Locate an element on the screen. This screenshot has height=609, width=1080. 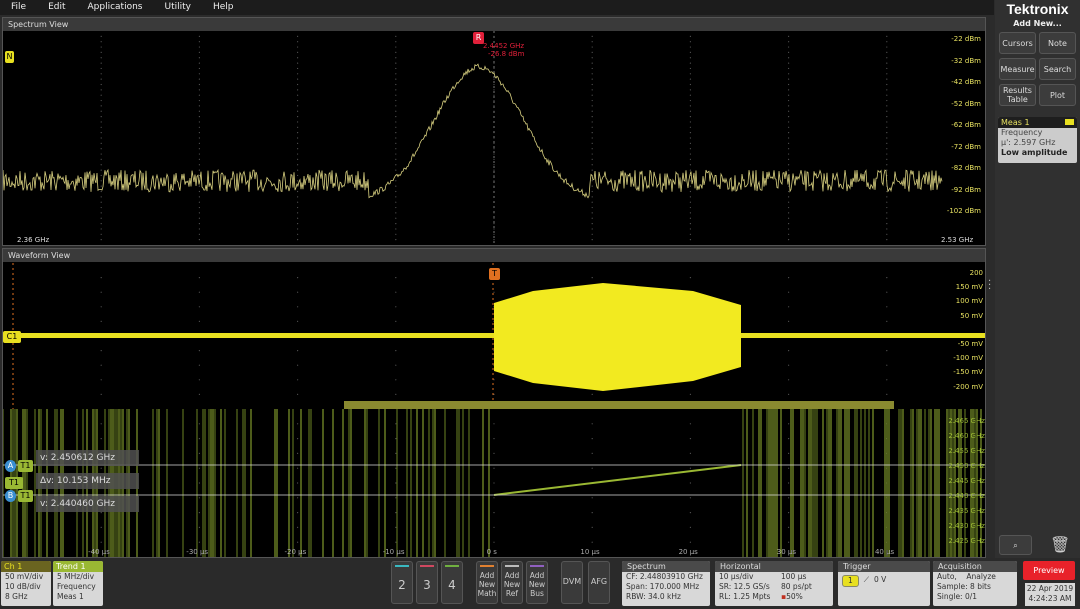
channel-4-button: 4 is located at coordinates (452, 582).